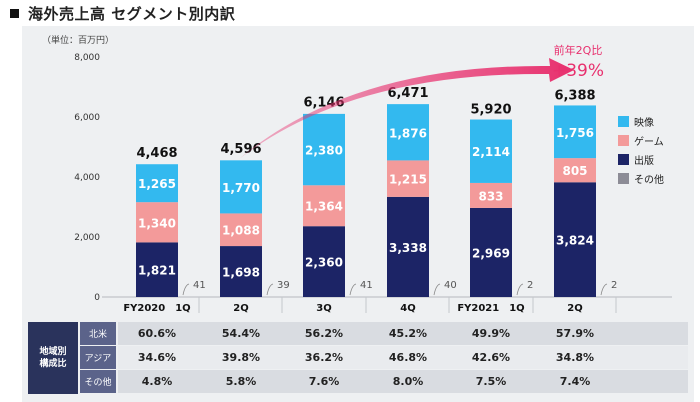 The height and width of the screenshot is (402, 700). What do you see at coordinates (240, 308) in the screenshot?
I see `x-tick-label: 2Q` at bounding box center [240, 308].